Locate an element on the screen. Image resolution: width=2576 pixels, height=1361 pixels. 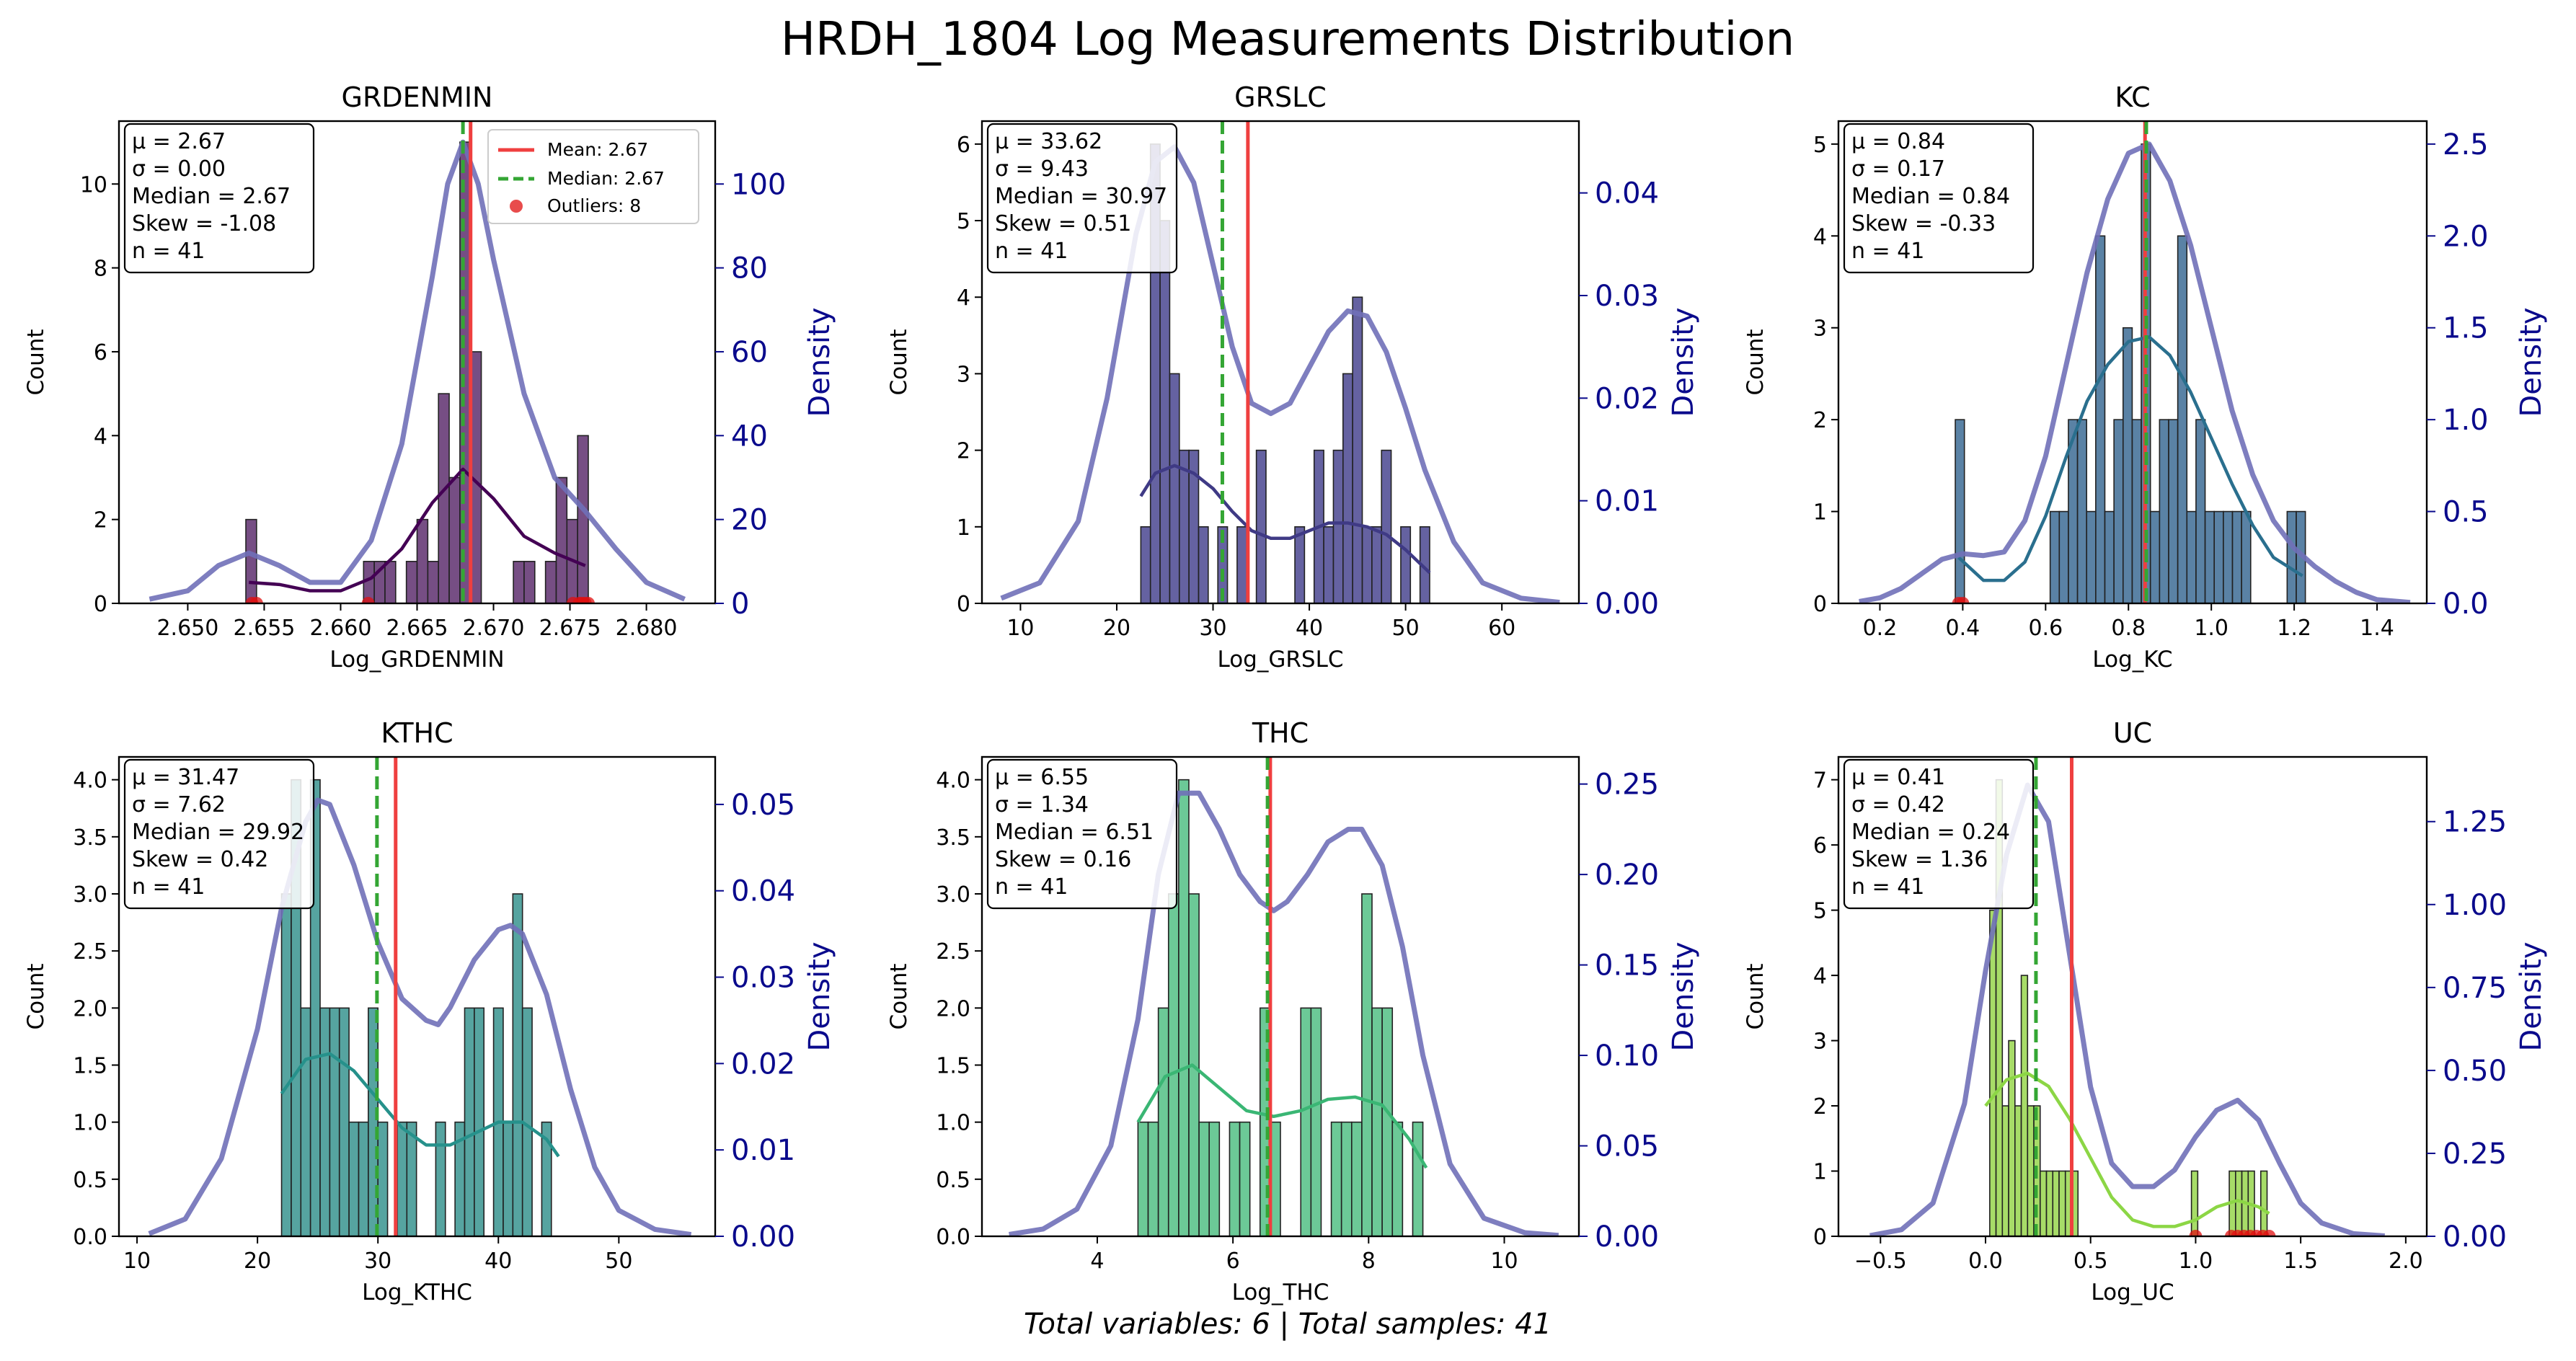
y-tick-label: 1.5 is located at coordinates (90, 1066).